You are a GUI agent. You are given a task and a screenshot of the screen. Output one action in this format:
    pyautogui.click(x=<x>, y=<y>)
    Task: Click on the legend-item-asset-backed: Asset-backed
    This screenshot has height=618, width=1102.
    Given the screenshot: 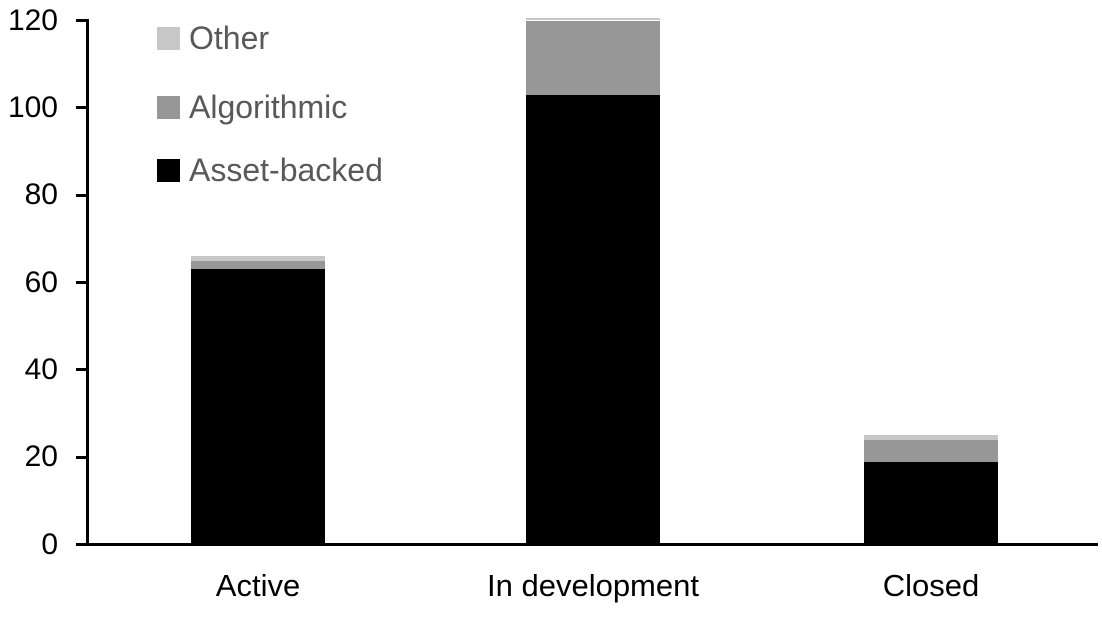 What is the action you would take?
    pyautogui.click(x=270, y=169)
    